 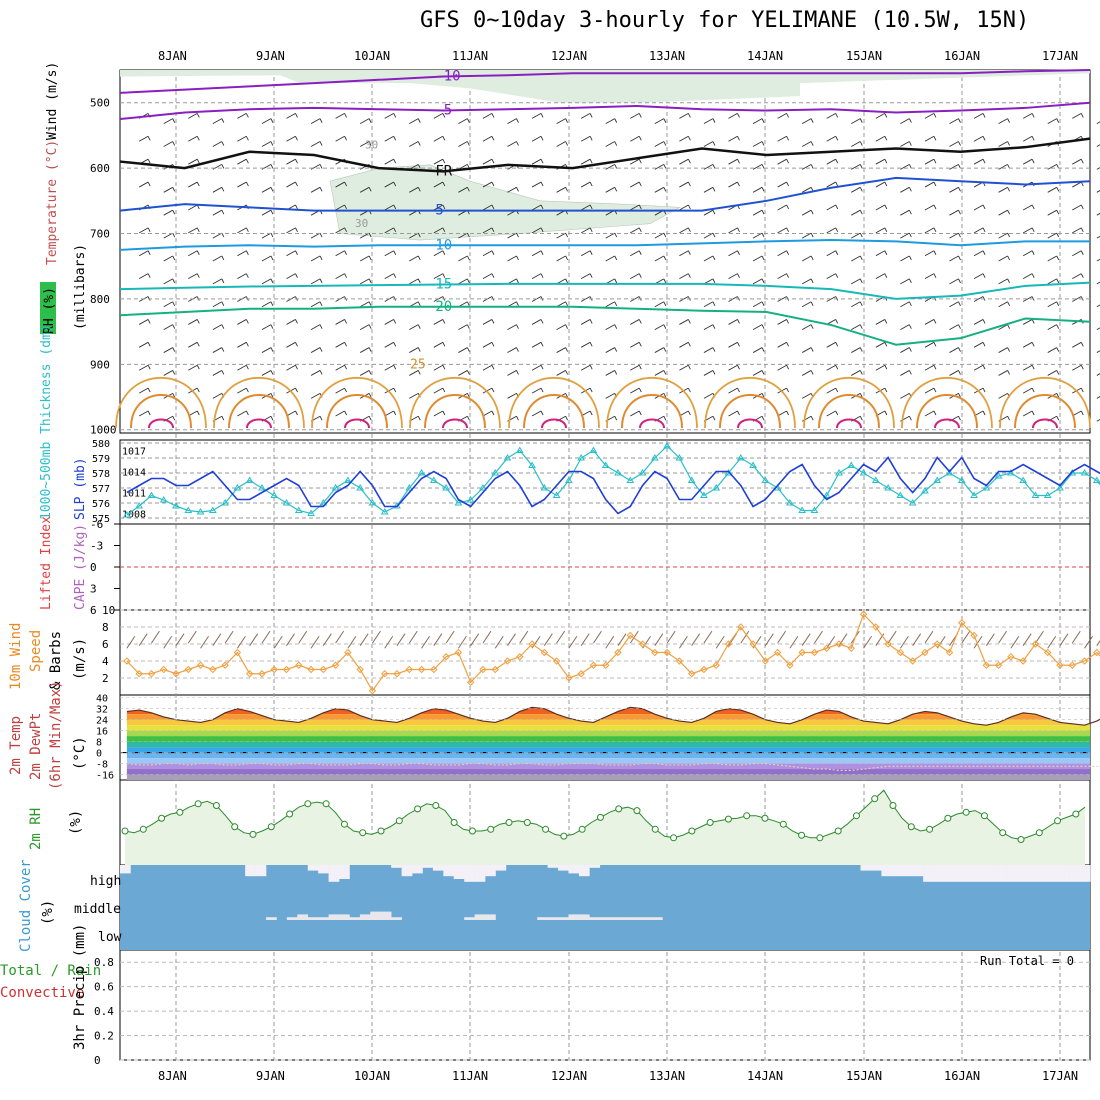 What do you see at coordinates (605, 1005) in the screenshot?
I see `panel-frame-precip` at bounding box center [605, 1005].